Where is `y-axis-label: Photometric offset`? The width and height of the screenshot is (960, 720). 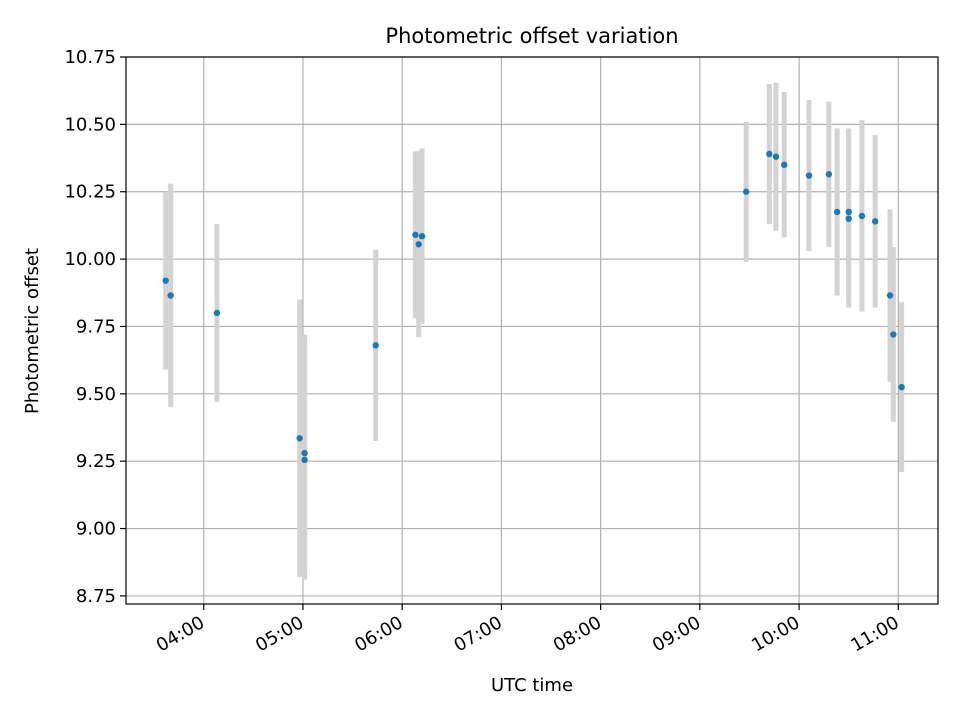
y-axis-label: Photometric offset is located at coordinates (32, 331).